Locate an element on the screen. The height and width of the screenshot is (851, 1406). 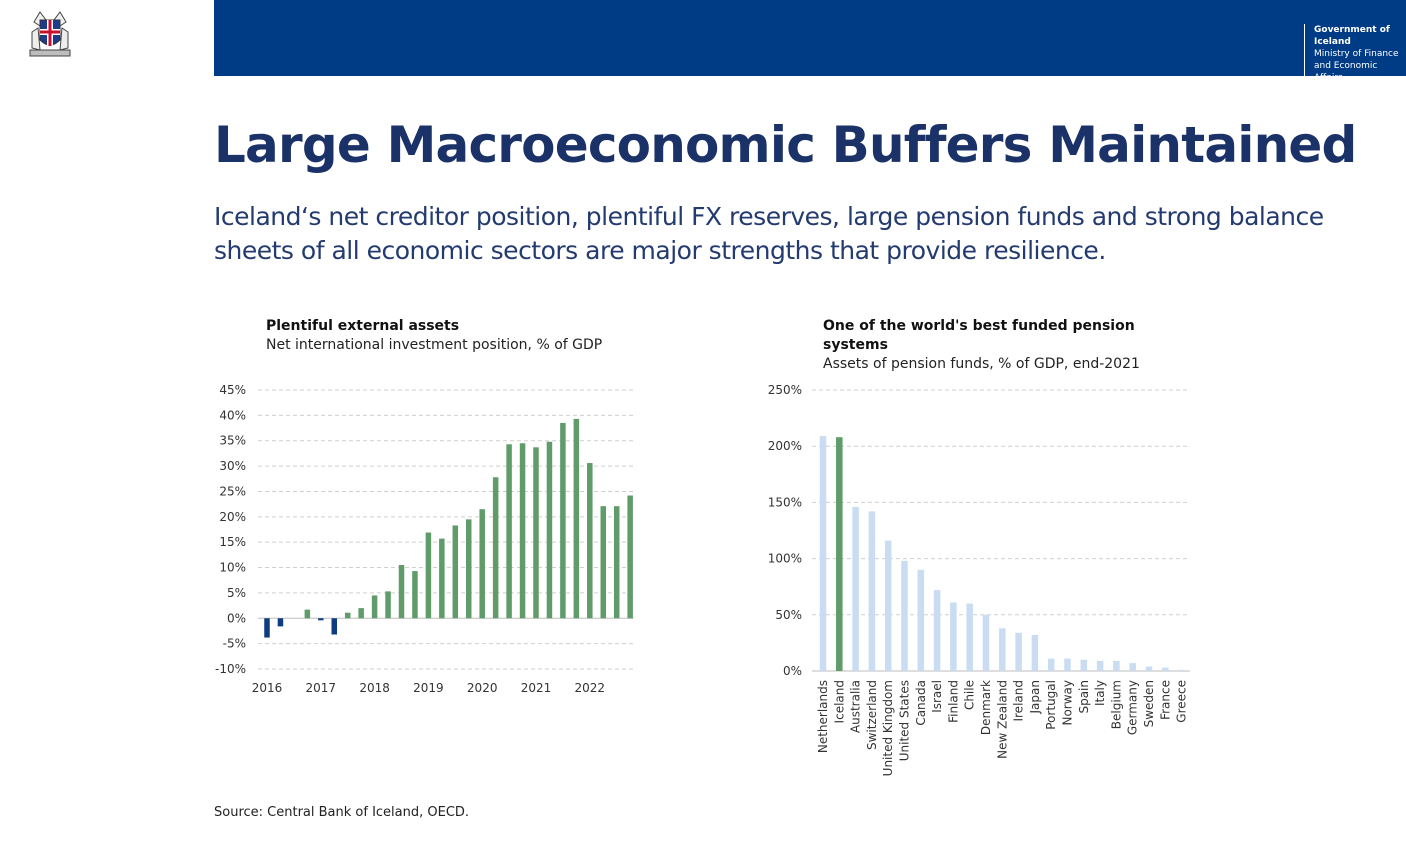
niip-y-tick-label: 30% is located at coordinates (232, 466).